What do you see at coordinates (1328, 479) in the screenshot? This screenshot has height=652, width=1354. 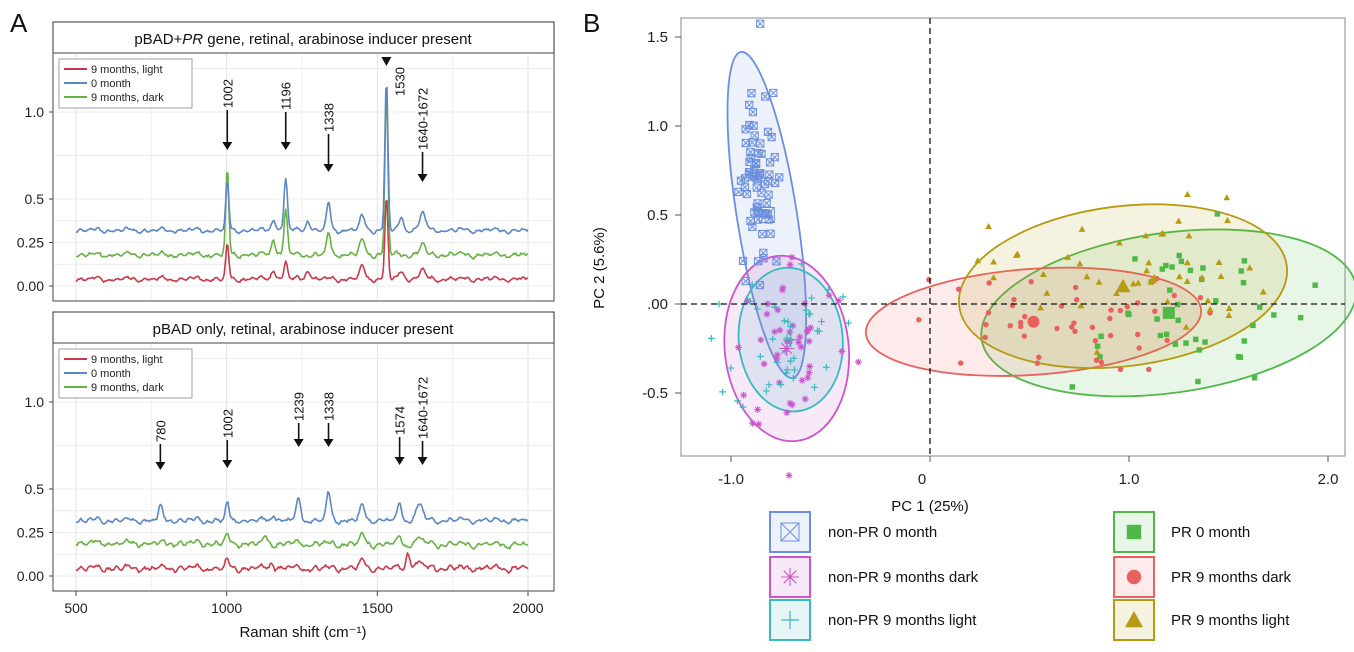 I see `x-tick-label: 2.0` at bounding box center [1328, 479].